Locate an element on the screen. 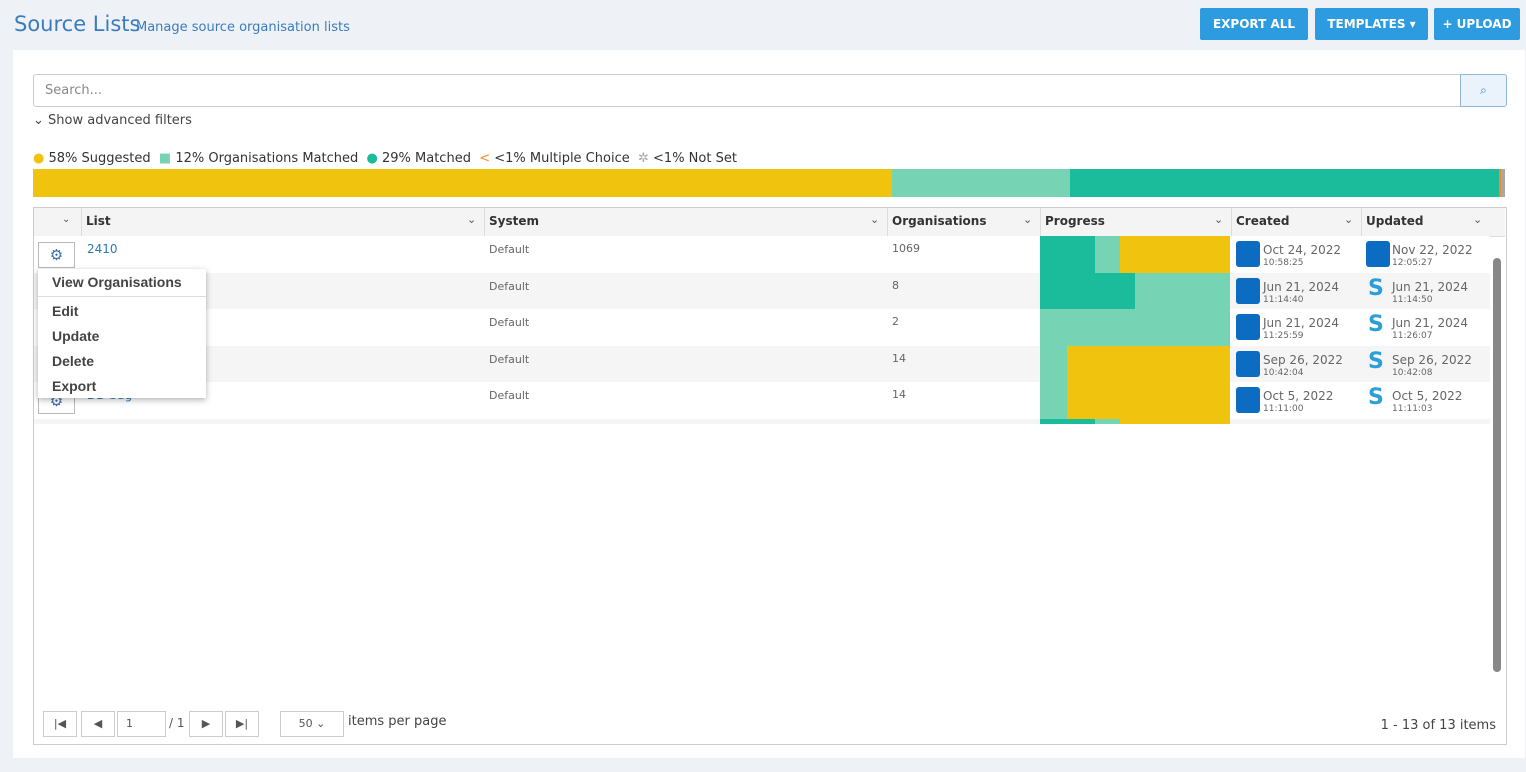 Image resolution: width=1526 pixels, height=772 pixels. column-header: List is located at coordinates (98, 221).